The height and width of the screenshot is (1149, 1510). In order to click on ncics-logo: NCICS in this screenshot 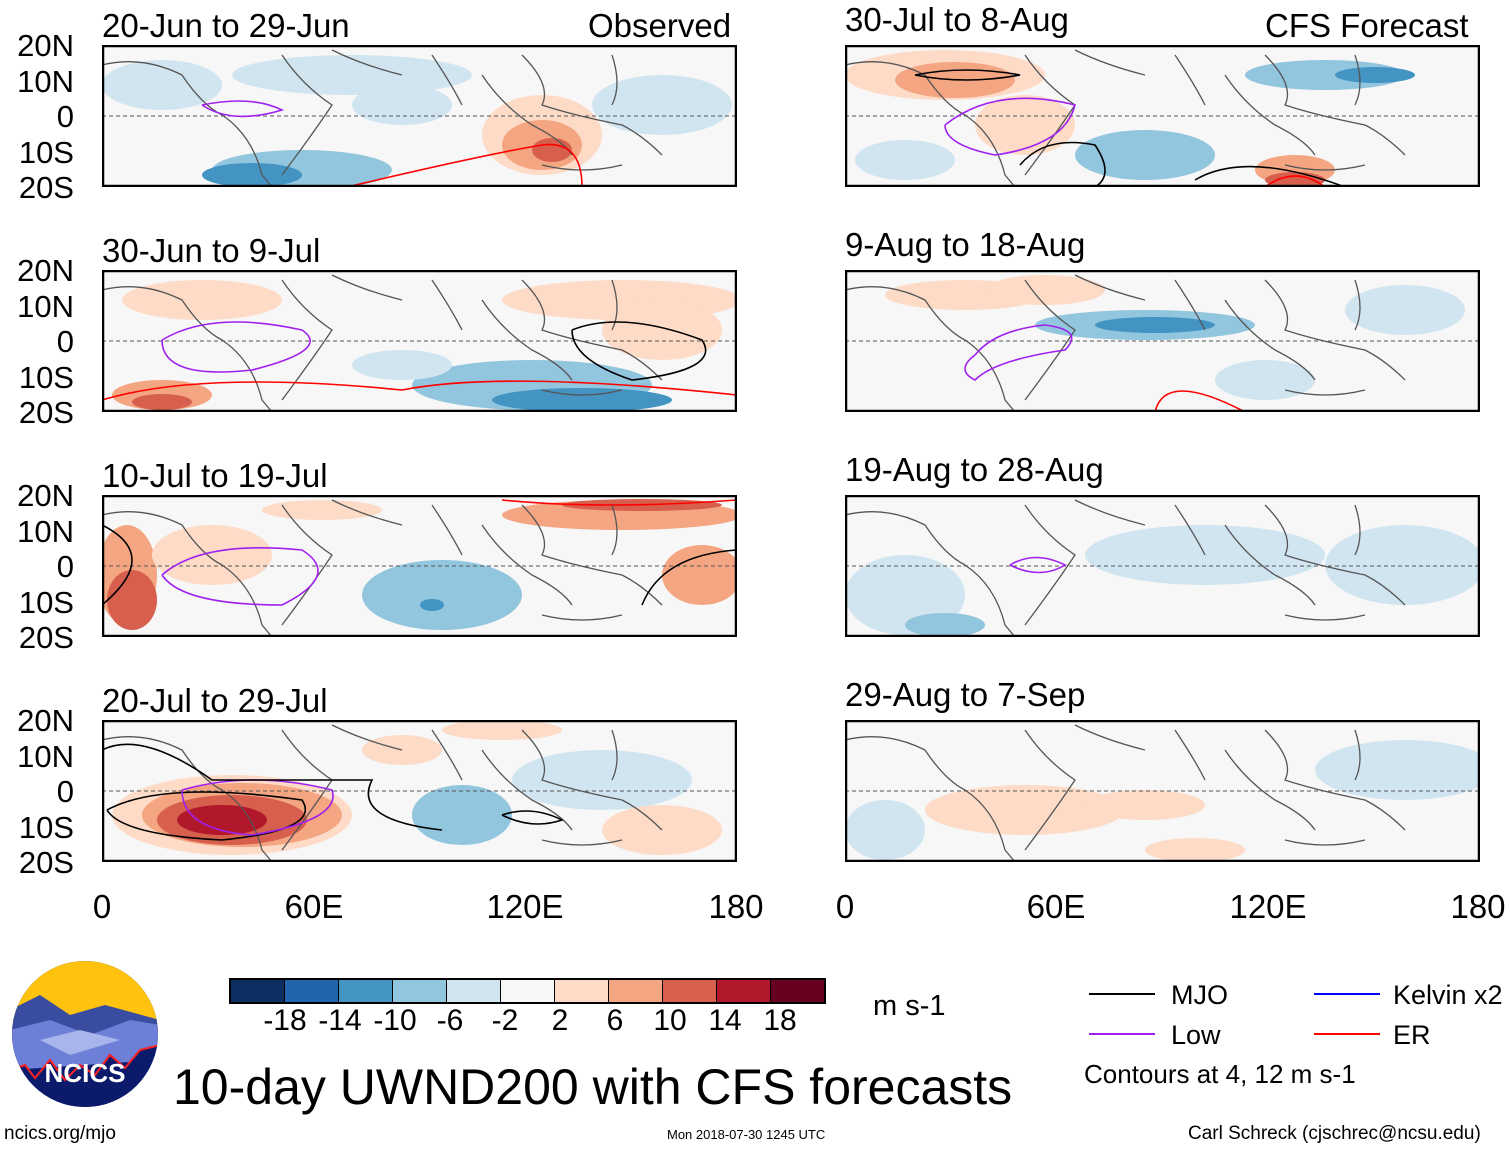, I will do `click(85, 1034)`.